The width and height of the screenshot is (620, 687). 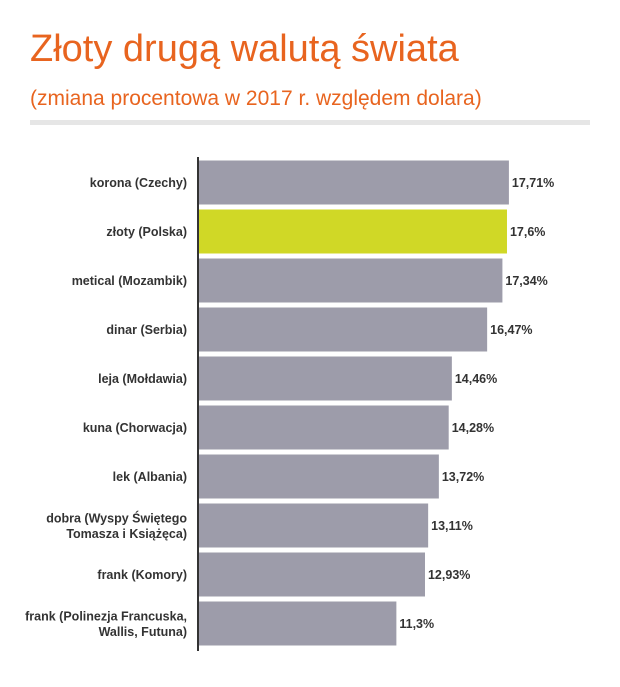 I want to click on chart-title: Złoty drugą walutą świata, so click(x=244, y=49).